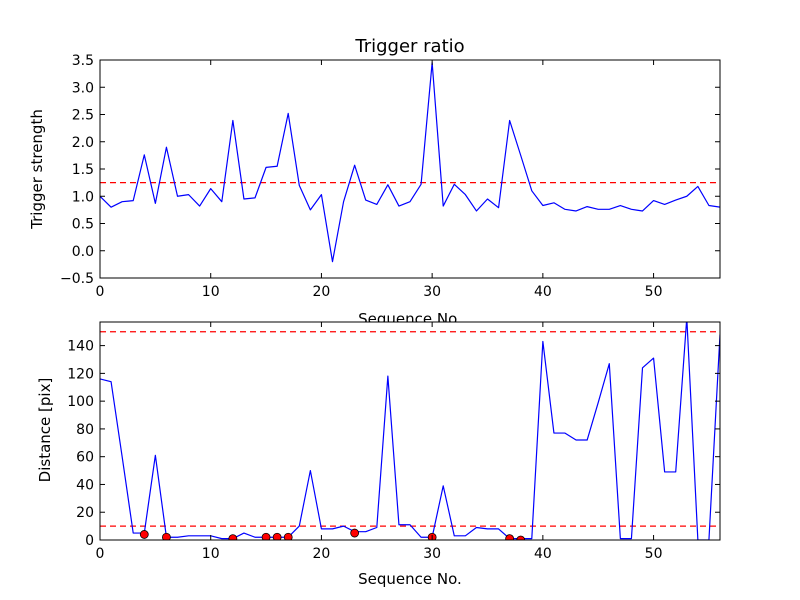 The width and height of the screenshot is (800, 600). What do you see at coordinates (83, 143) in the screenshot?
I see `y-tick-label: 2.0` at bounding box center [83, 143].